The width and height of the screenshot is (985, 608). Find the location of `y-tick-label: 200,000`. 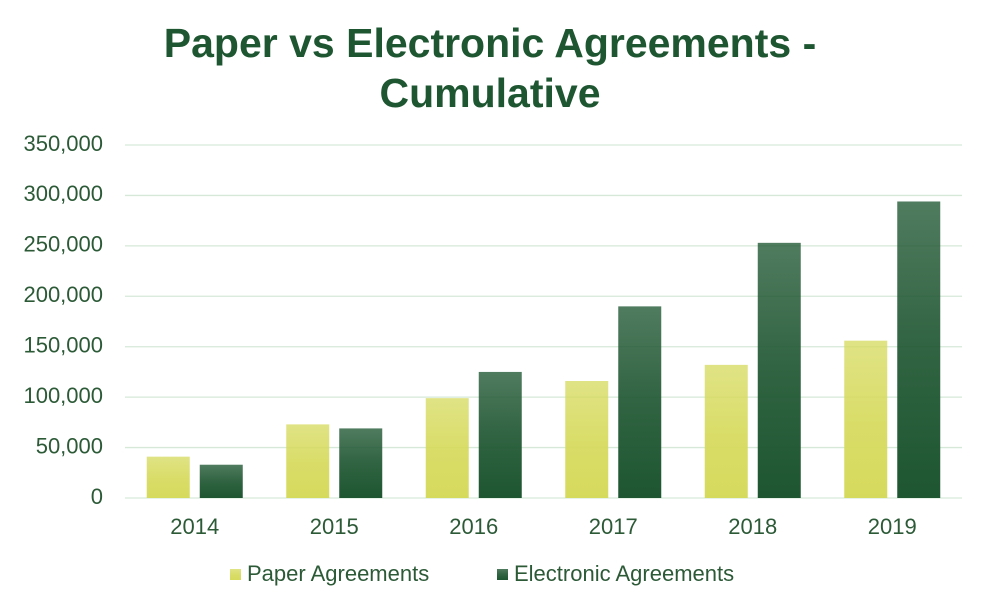

y-tick-label: 200,000 is located at coordinates (63, 294).